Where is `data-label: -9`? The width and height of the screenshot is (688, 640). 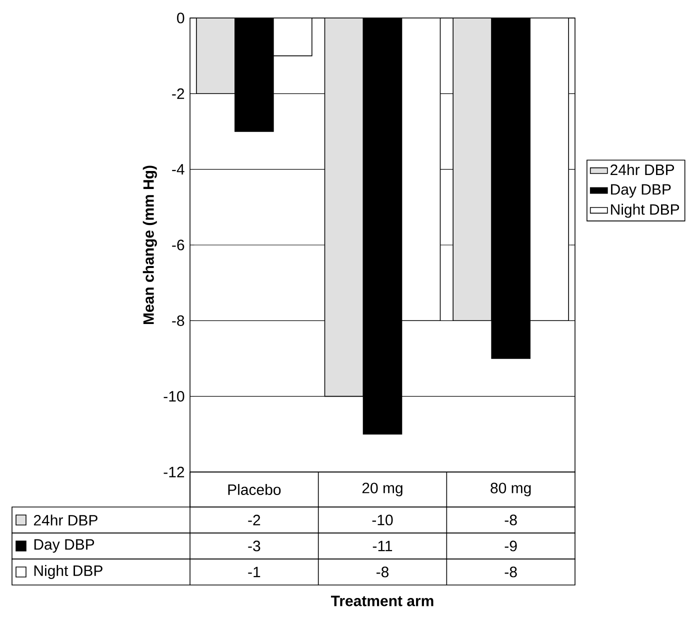 data-label: -9 is located at coordinates (510, 546).